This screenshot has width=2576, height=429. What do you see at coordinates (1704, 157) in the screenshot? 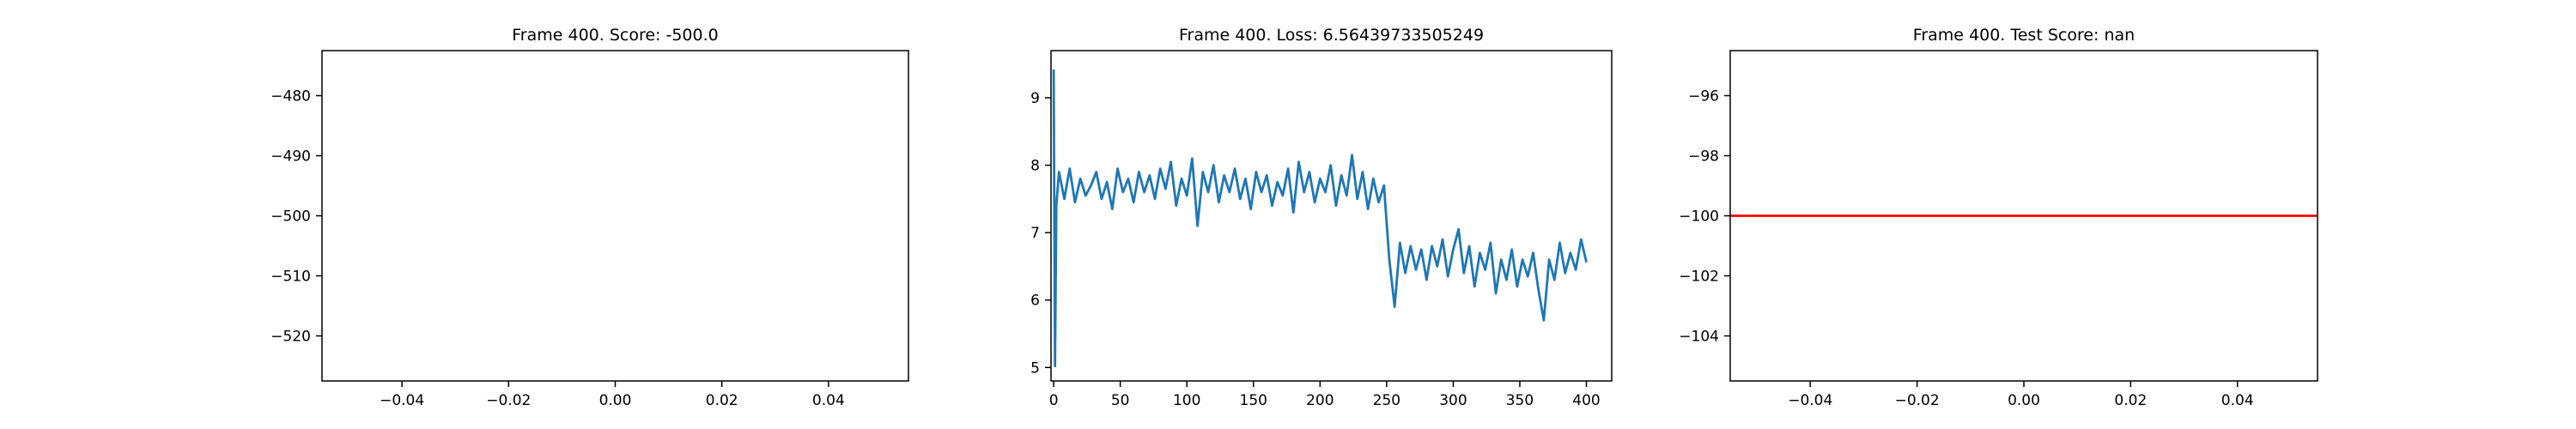
I see `y-tick-label: −98` at bounding box center [1704, 157].